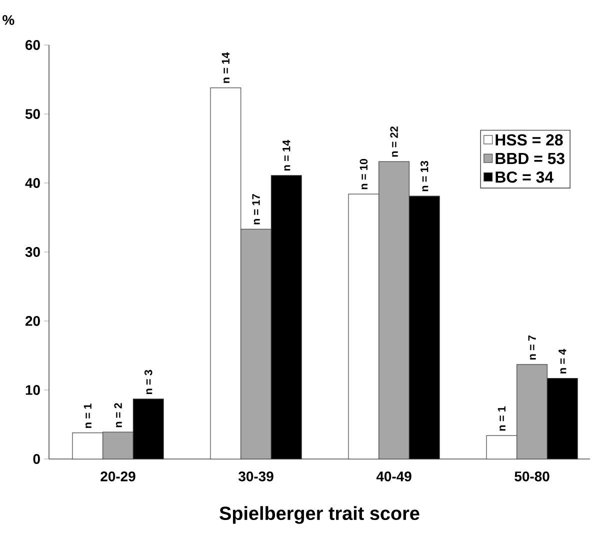 This screenshot has width=604, height=544. Describe the element at coordinates (32, 114) in the screenshot. I see `y-tick-label: 50` at that location.